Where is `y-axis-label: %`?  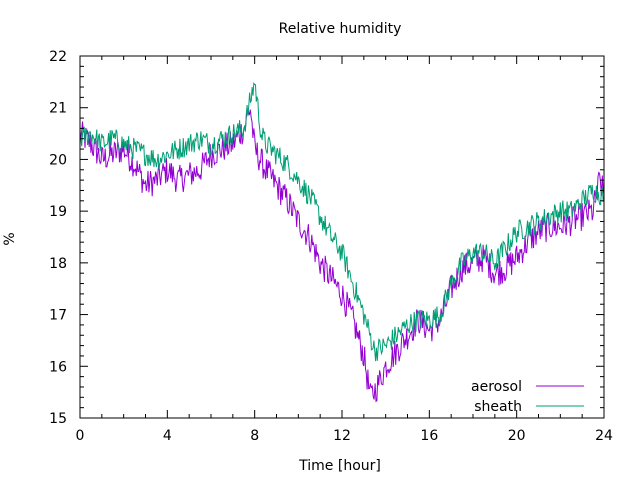 y-axis-label: % is located at coordinates (10, 238).